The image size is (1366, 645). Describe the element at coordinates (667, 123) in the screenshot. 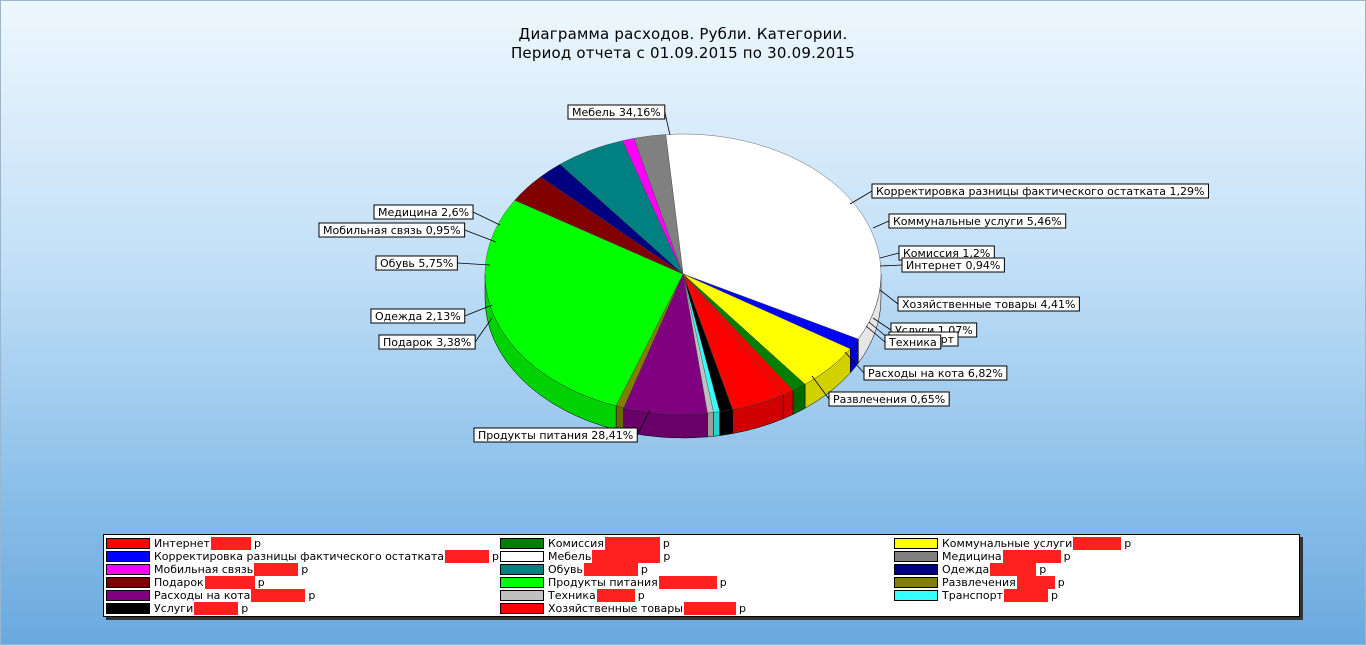

I see `leader-line-мебель` at that location.